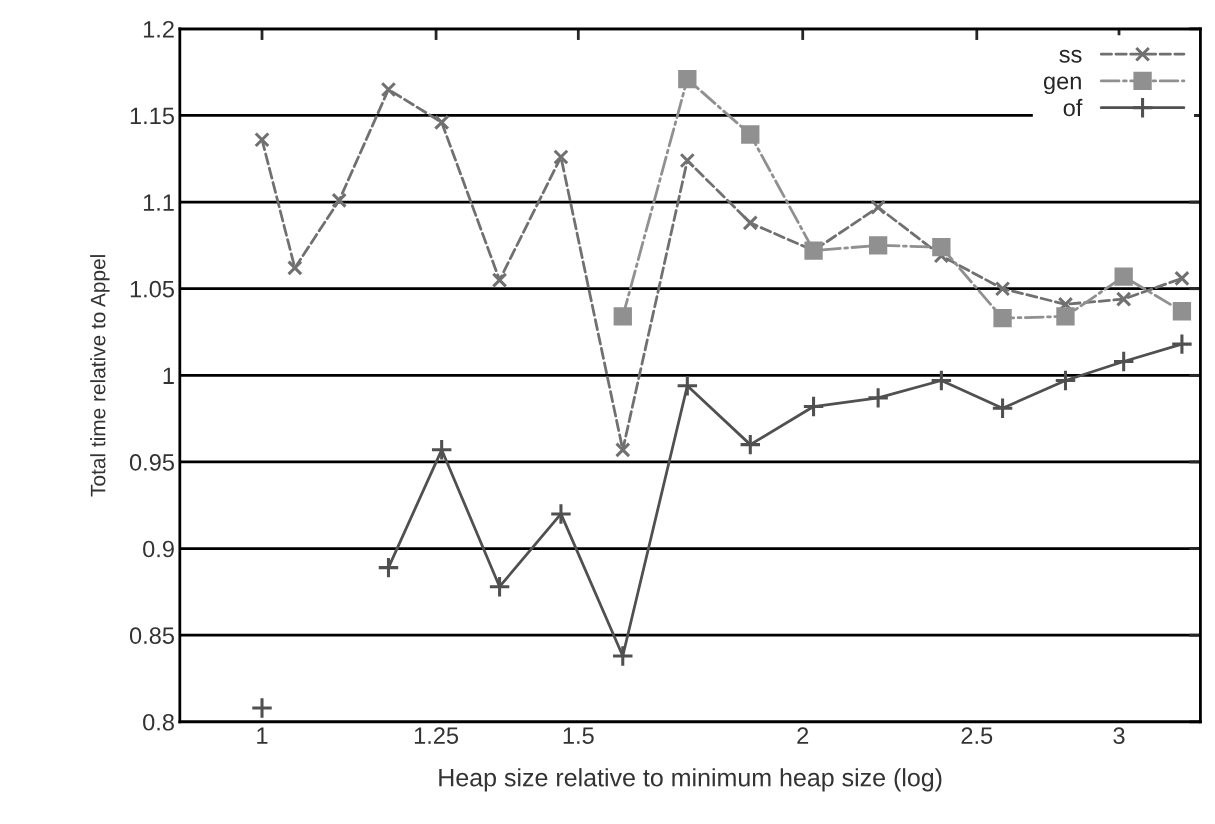 Image resolution: width=1215 pixels, height=824 pixels. I want to click on legend-label: gen, so click(1062, 85).